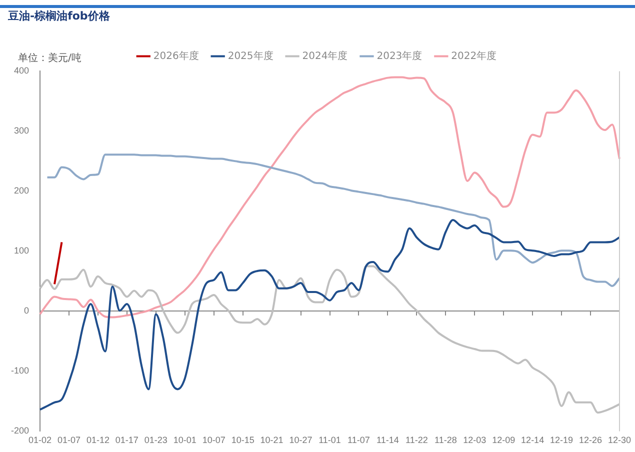 The width and height of the screenshot is (635, 452). Describe the element at coordinates (40, 440) in the screenshot. I see `x-tick-label: 01-02` at that location.